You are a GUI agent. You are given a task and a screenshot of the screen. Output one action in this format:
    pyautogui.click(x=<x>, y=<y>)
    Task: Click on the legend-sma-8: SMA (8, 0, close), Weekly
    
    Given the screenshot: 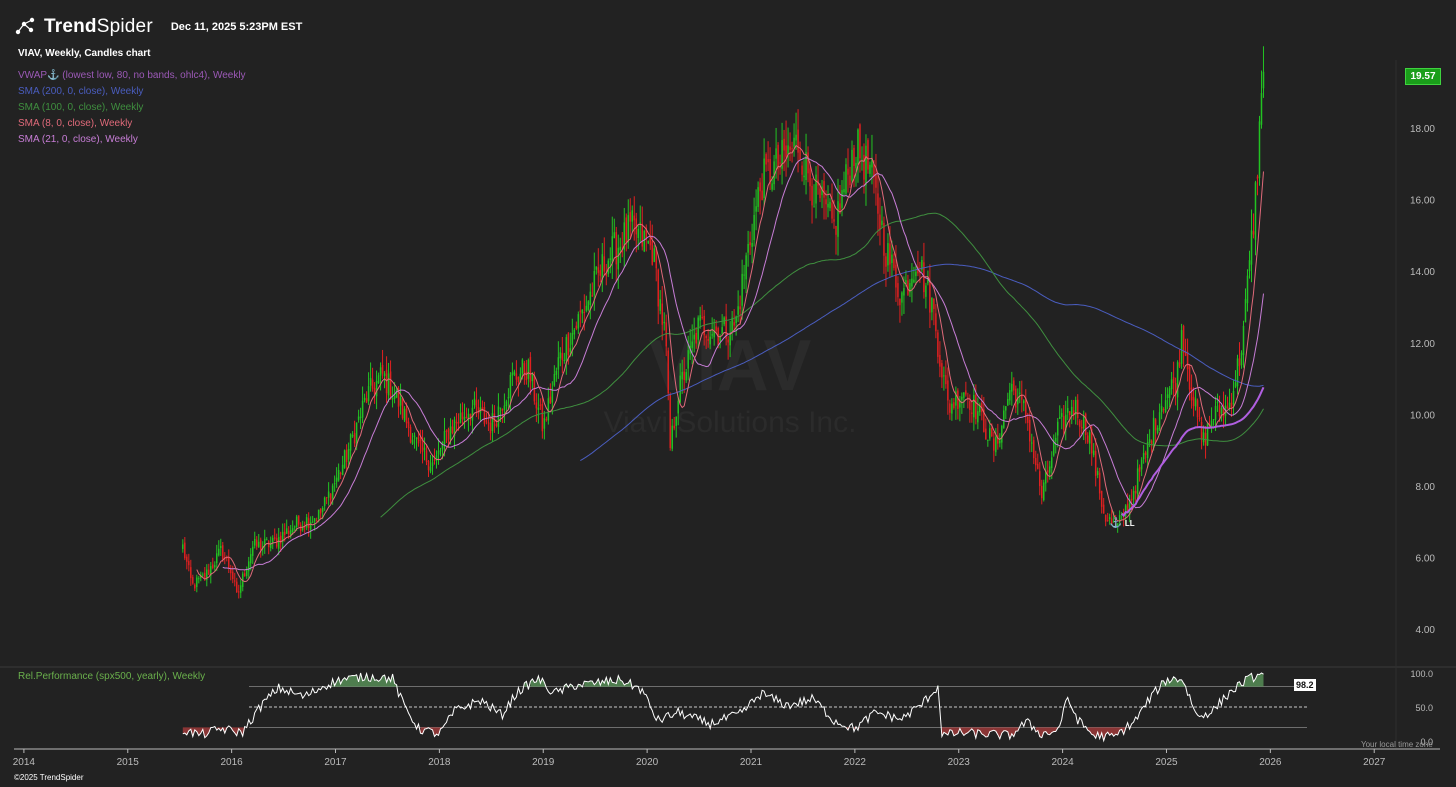 What is the action you would take?
    pyautogui.click(x=75, y=123)
    